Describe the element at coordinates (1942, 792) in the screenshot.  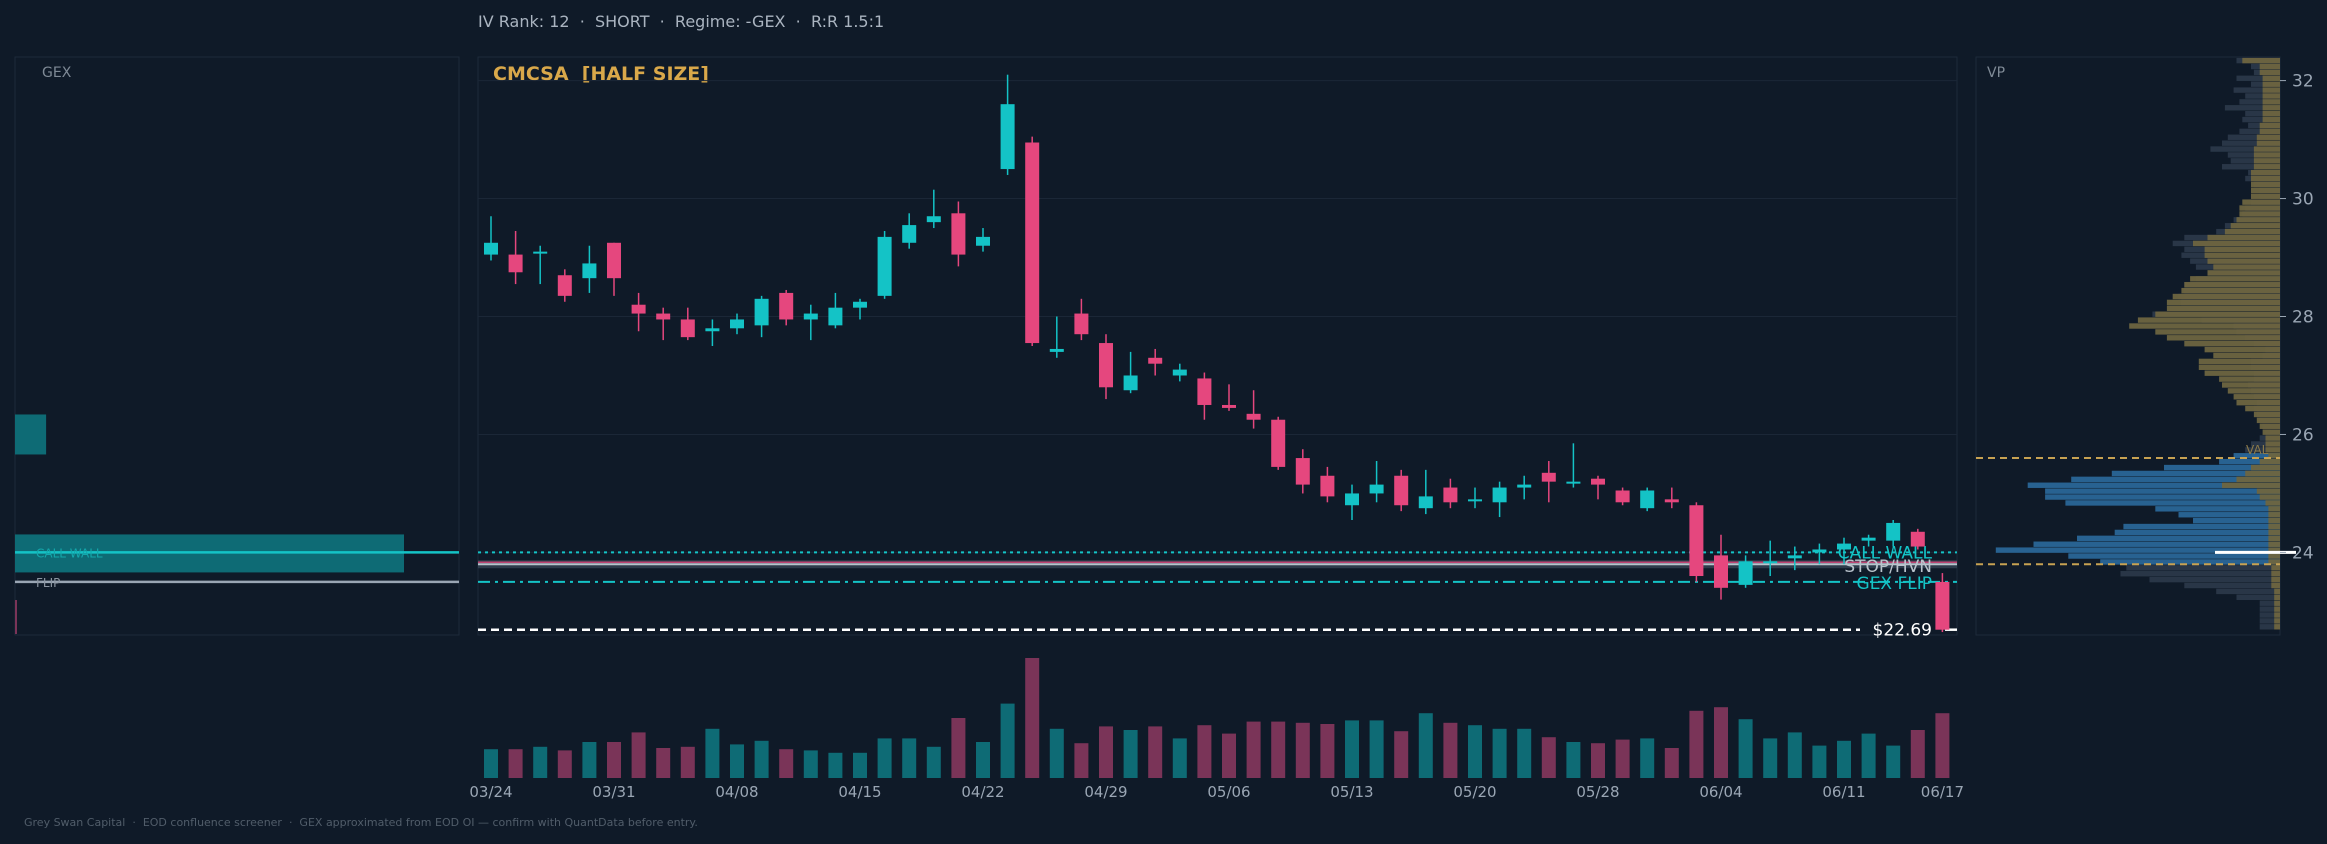
I see `x-tick-label: 06/17` at that location.